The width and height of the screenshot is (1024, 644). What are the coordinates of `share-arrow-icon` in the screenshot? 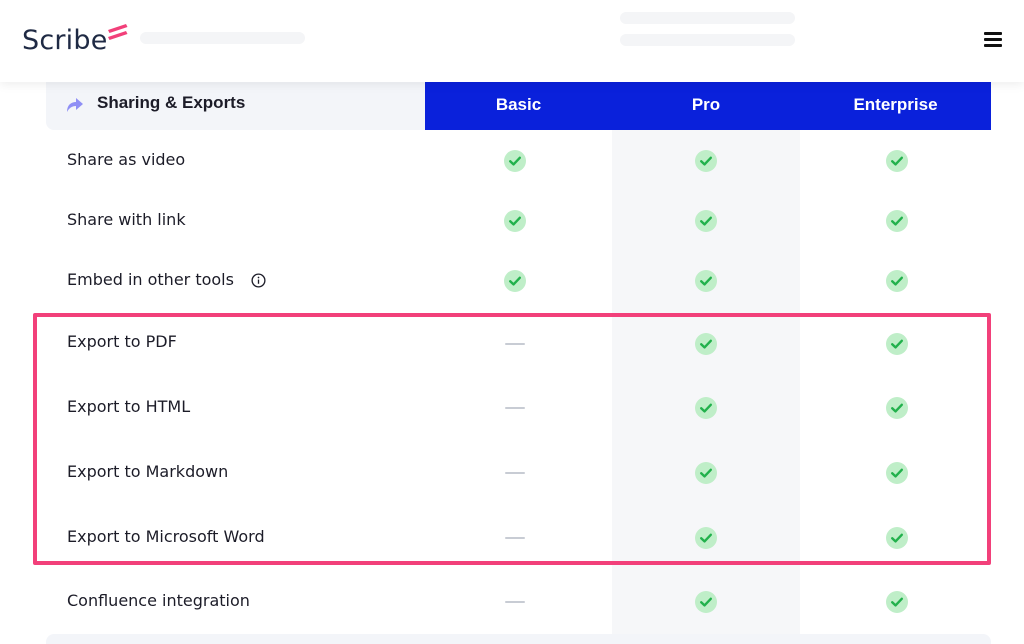 It's located at (75, 105).